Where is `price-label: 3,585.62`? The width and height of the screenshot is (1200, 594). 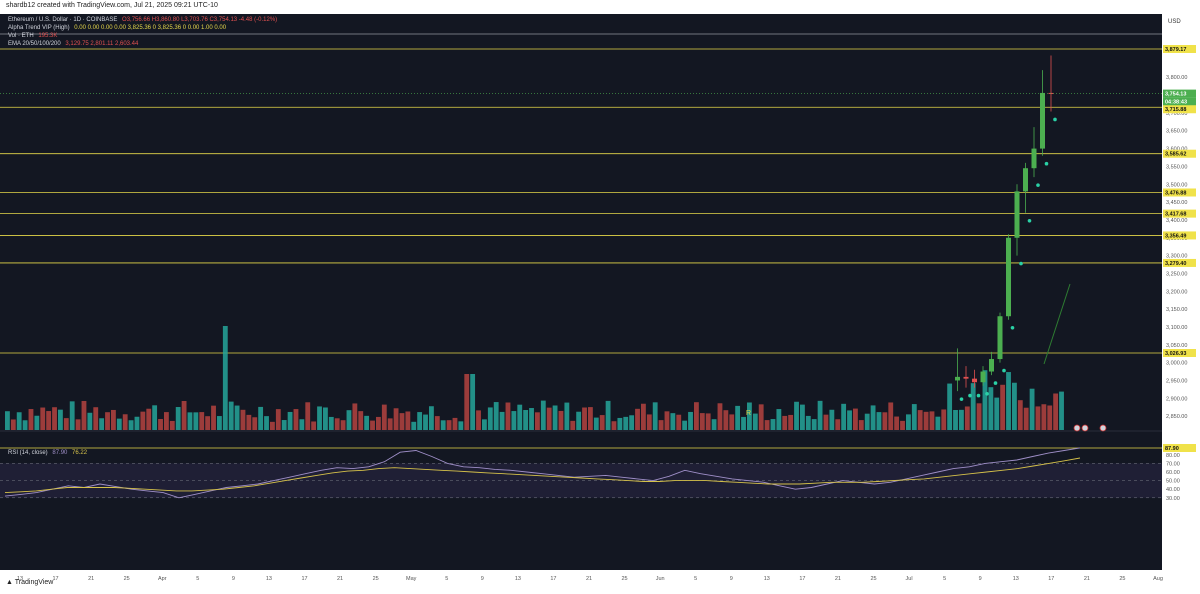 price-label: 3,585.62 is located at coordinates (1175, 155).